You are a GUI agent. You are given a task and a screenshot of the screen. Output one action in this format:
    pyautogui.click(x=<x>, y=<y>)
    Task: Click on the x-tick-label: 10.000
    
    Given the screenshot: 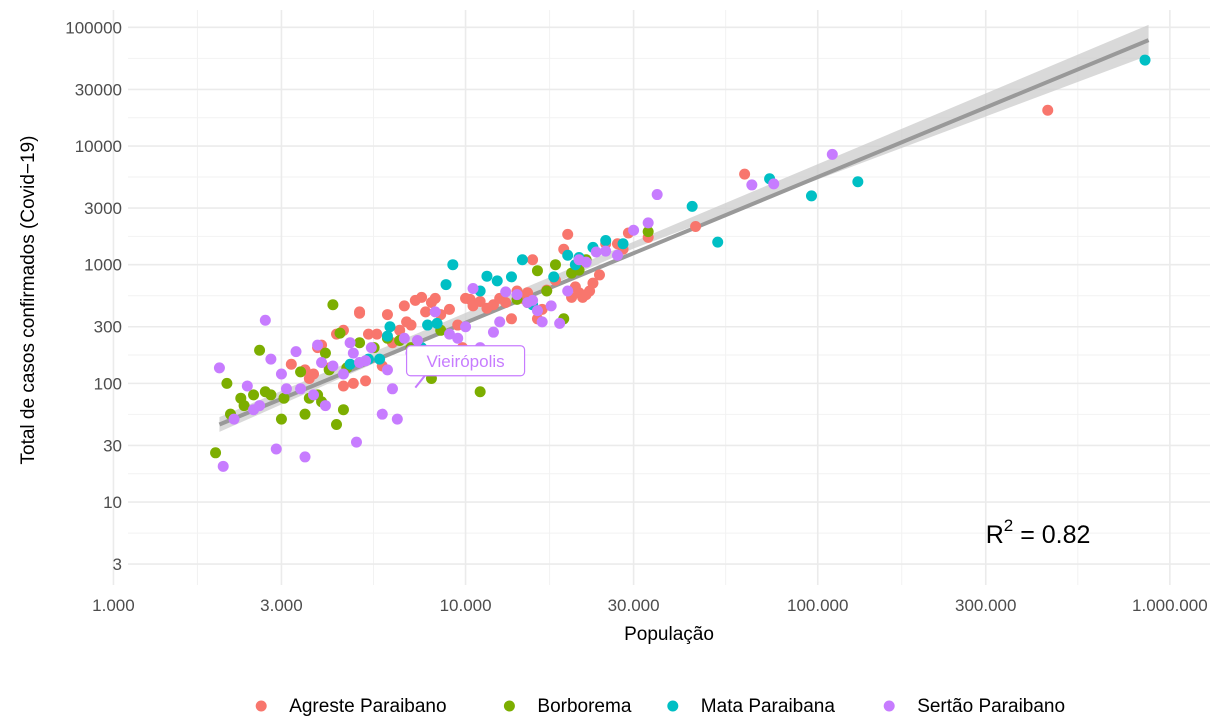 What is the action you would take?
    pyautogui.click(x=466, y=605)
    